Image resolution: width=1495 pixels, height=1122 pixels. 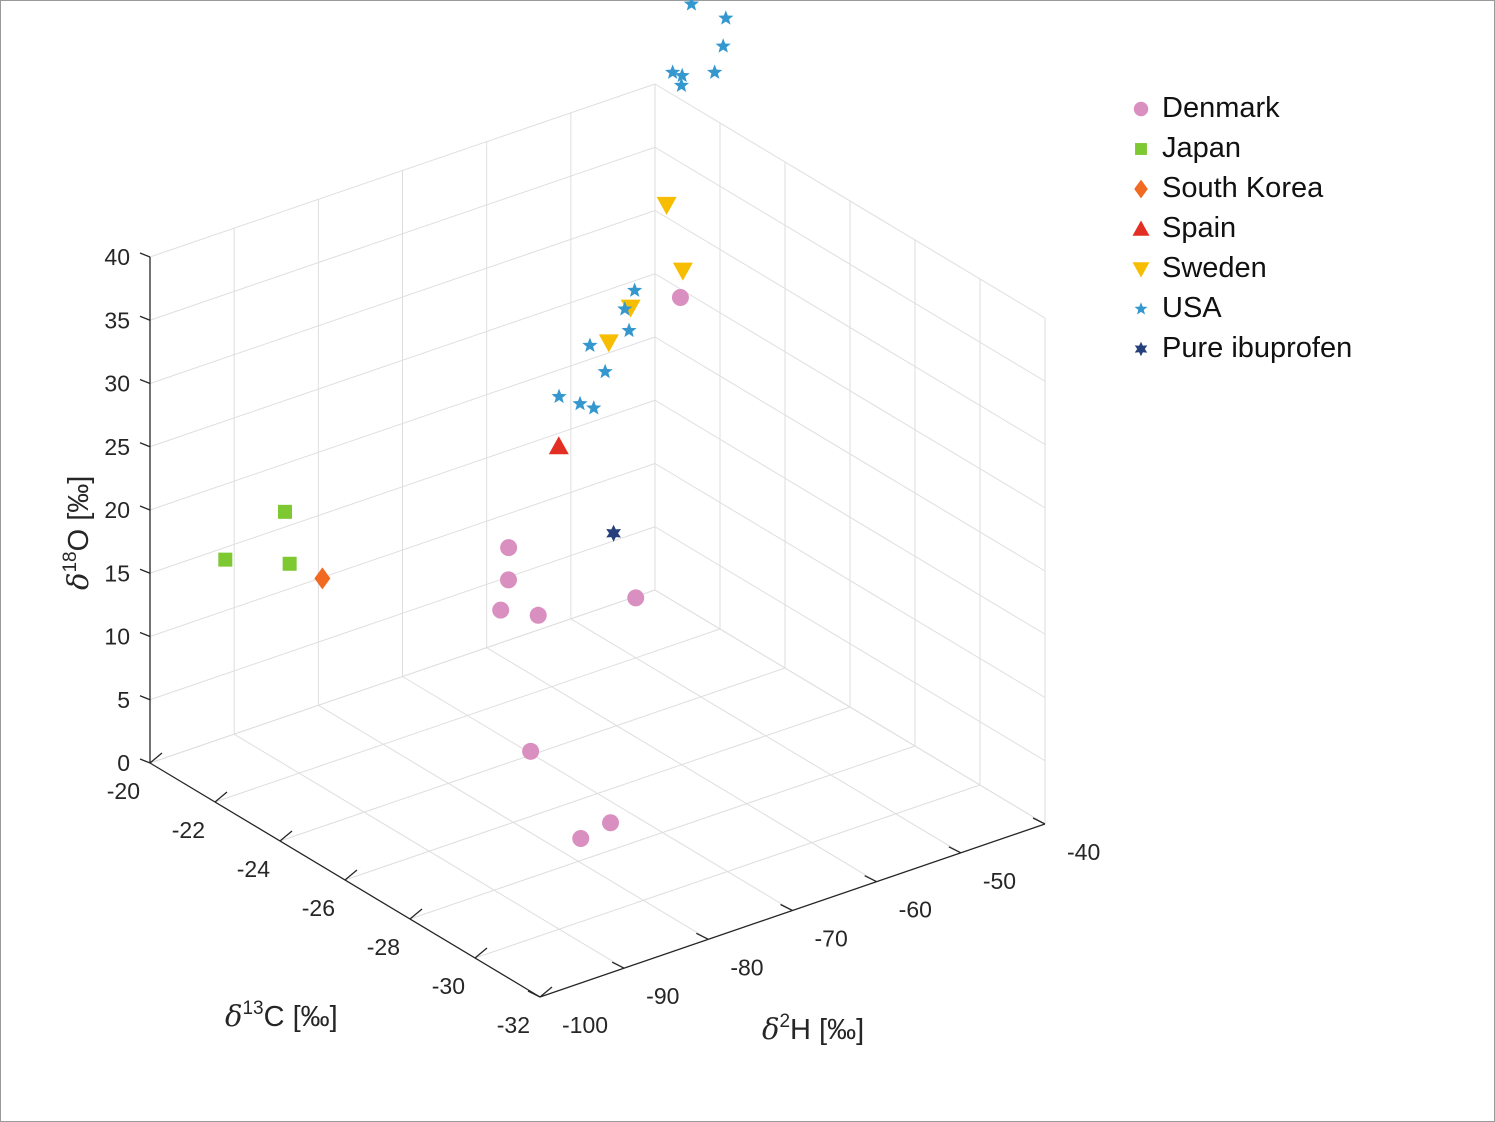 I want to click on y-tick-label: -40, so click(x=1083, y=852).